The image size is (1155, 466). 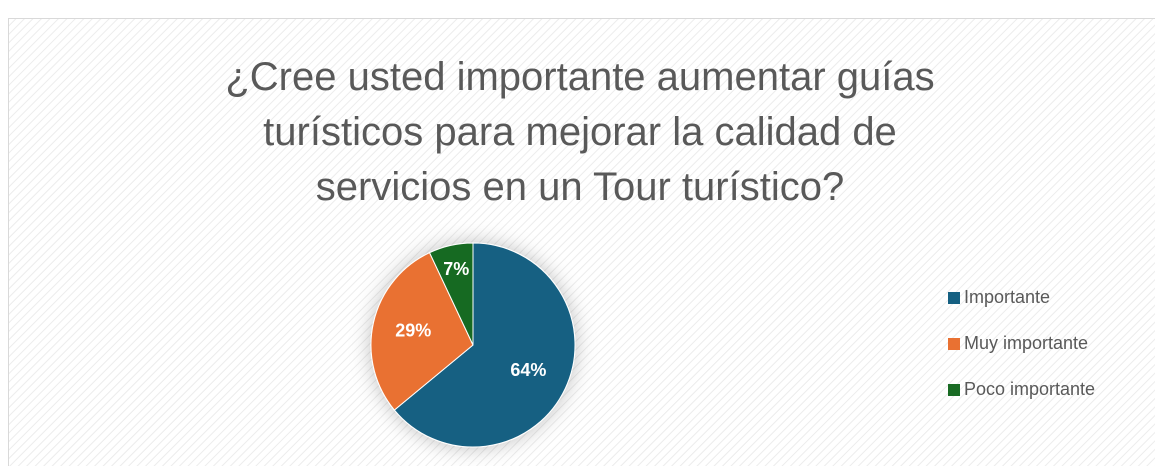 What do you see at coordinates (413, 330) in the screenshot?
I see `data-label: 29%` at bounding box center [413, 330].